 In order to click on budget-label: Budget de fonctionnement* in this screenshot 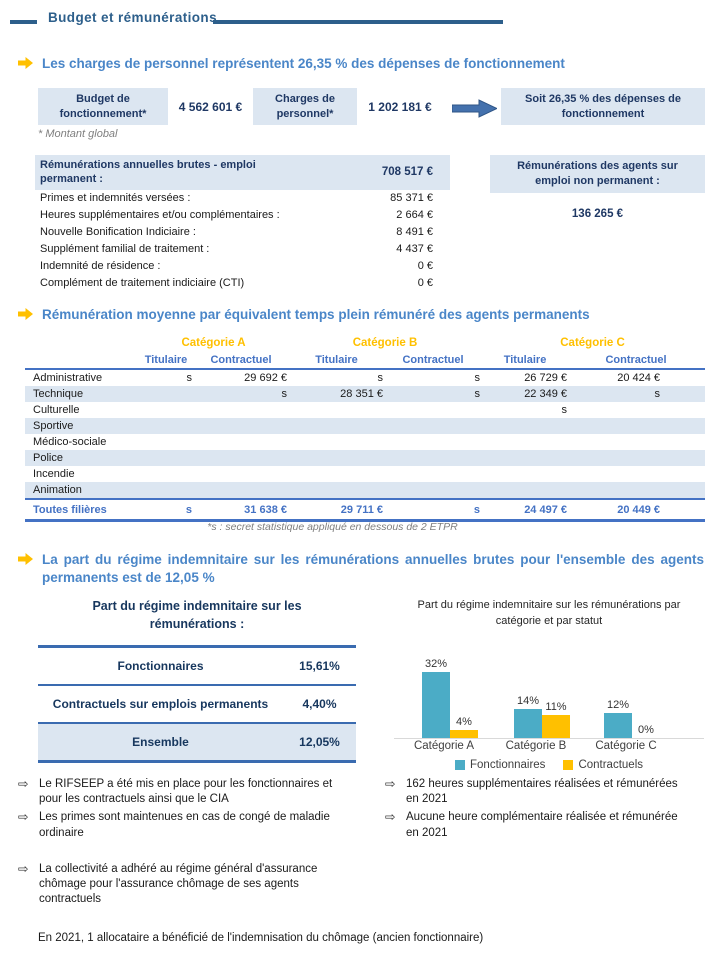, I will do `click(103, 106)`.